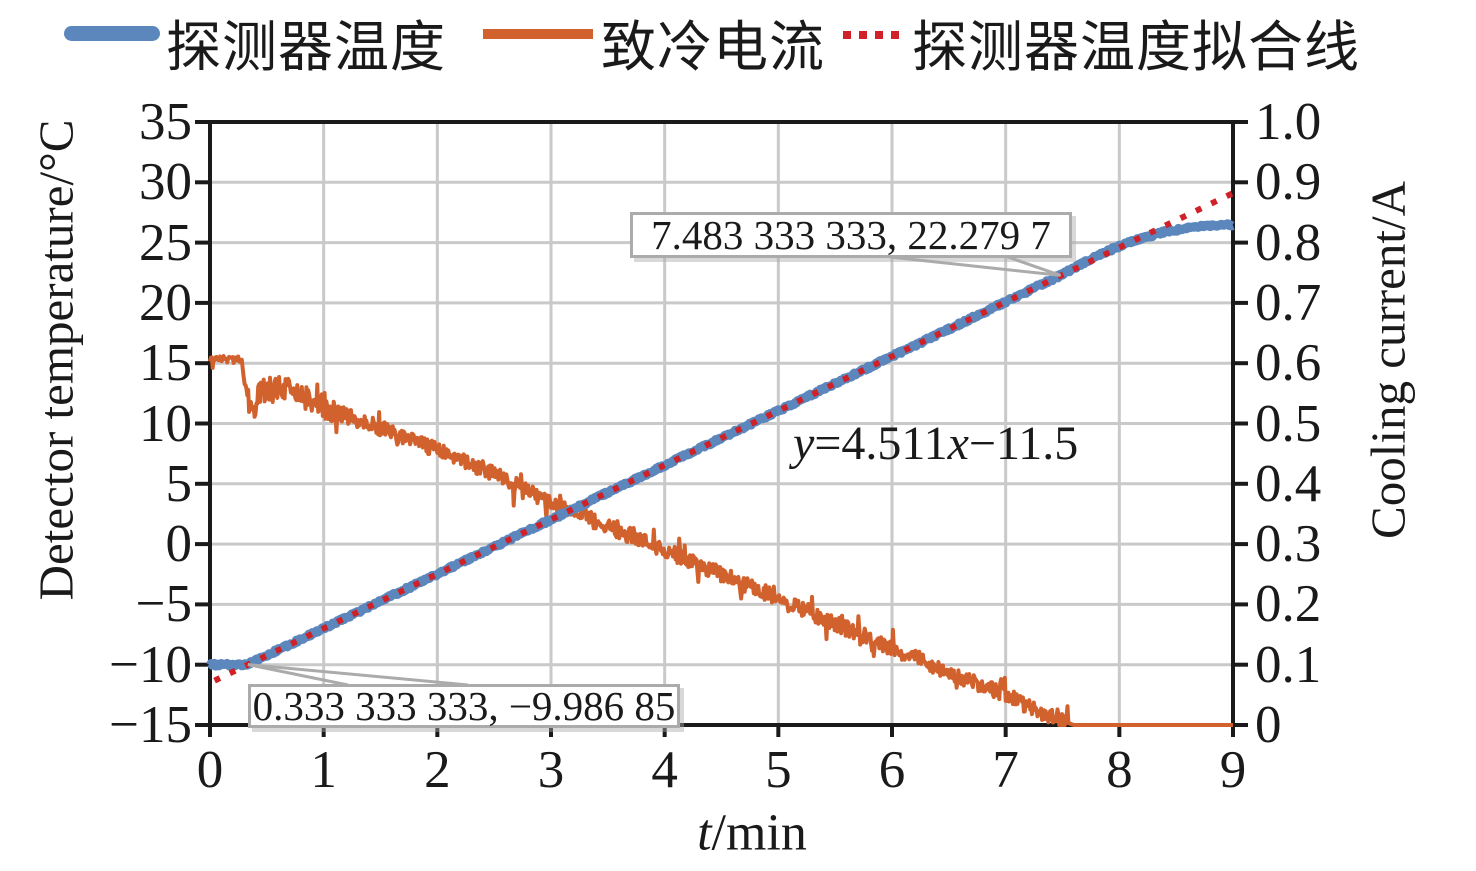 The image size is (1476, 871). What do you see at coordinates (165, 423) in the screenshot?
I see `y-axis-tick-label-left: 10` at bounding box center [165, 423].